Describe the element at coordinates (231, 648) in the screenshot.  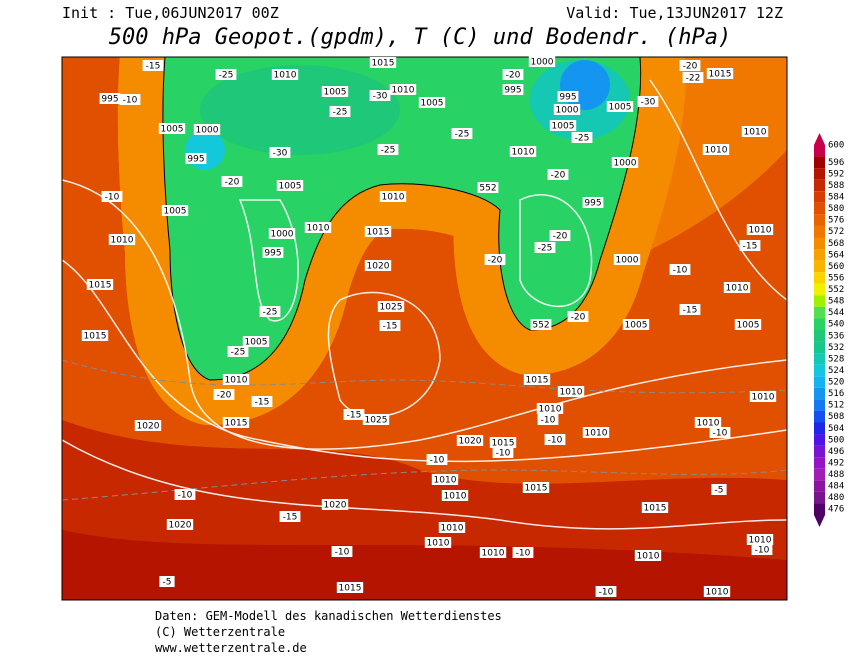
I see `footer-line: www.wetterzentrale.de` at that location.